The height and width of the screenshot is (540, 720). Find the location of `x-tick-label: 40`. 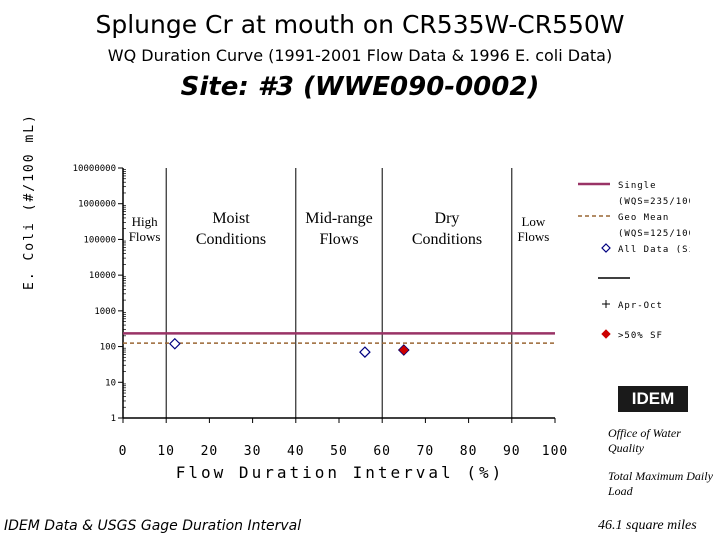

x-tick-label: 40 is located at coordinates (296, 451).